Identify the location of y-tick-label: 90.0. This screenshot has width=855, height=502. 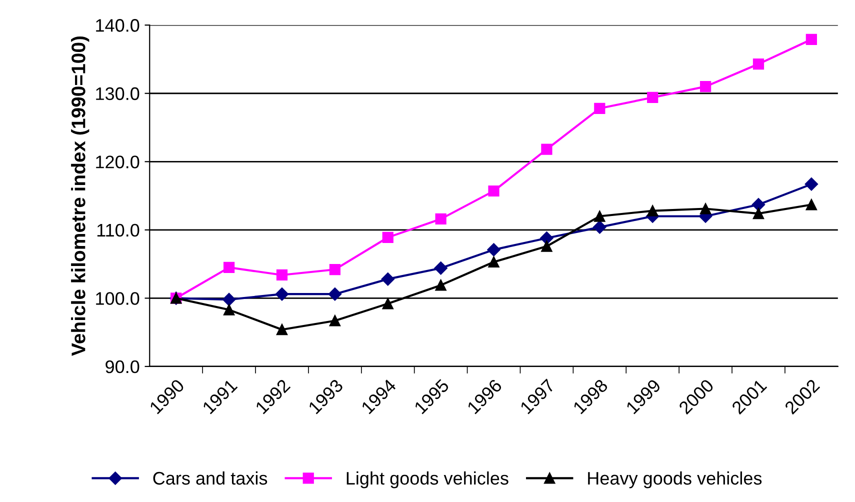
(123, 367).